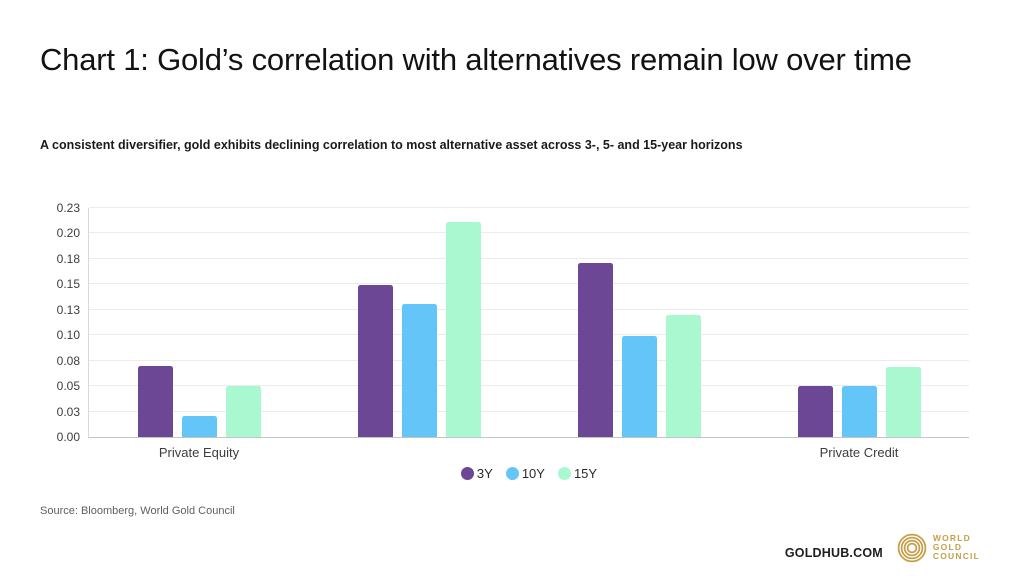 Image resolution: width=1024 pixels, height=576 pixels. I want to click on bar-15y-group2, so click(463, 329).